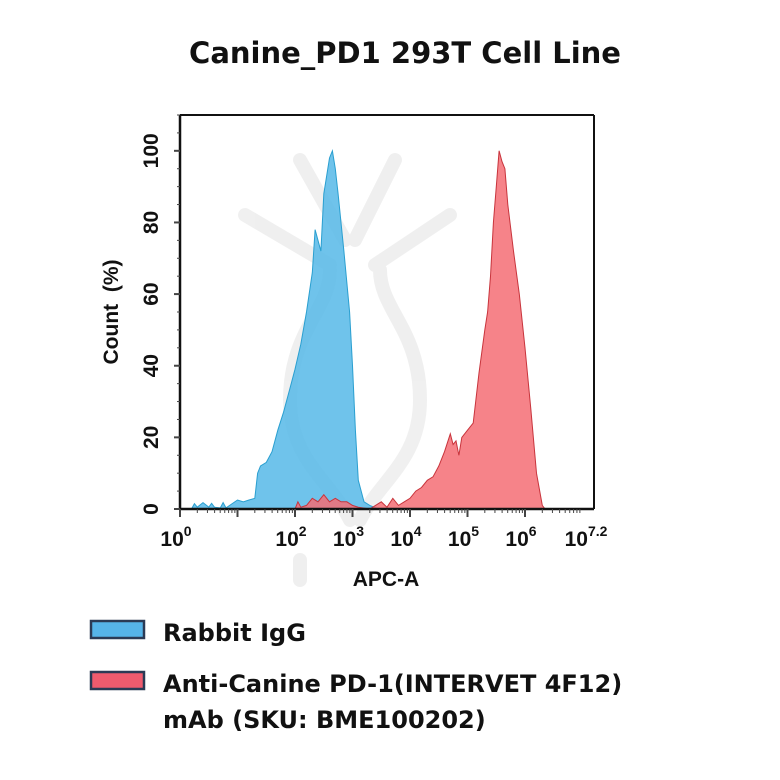 This screenshot has width=780, height=780. What do you see at coordinates (290, 537) in the screenshot?
I see `x-tick-label: 10²` at bounding box center [290, 537].